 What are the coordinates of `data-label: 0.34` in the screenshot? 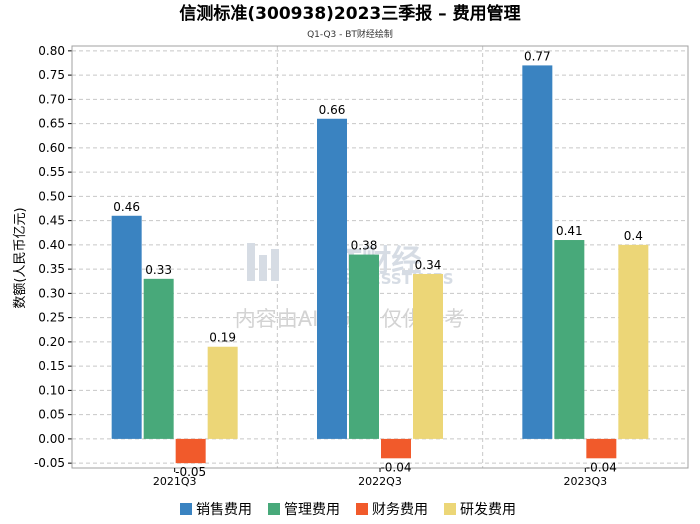 It's located at (428, 265).